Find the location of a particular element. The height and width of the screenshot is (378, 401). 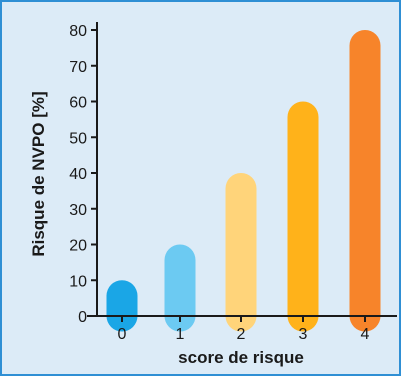

y-tick-label: 10 is located at coordinates (78, 281).